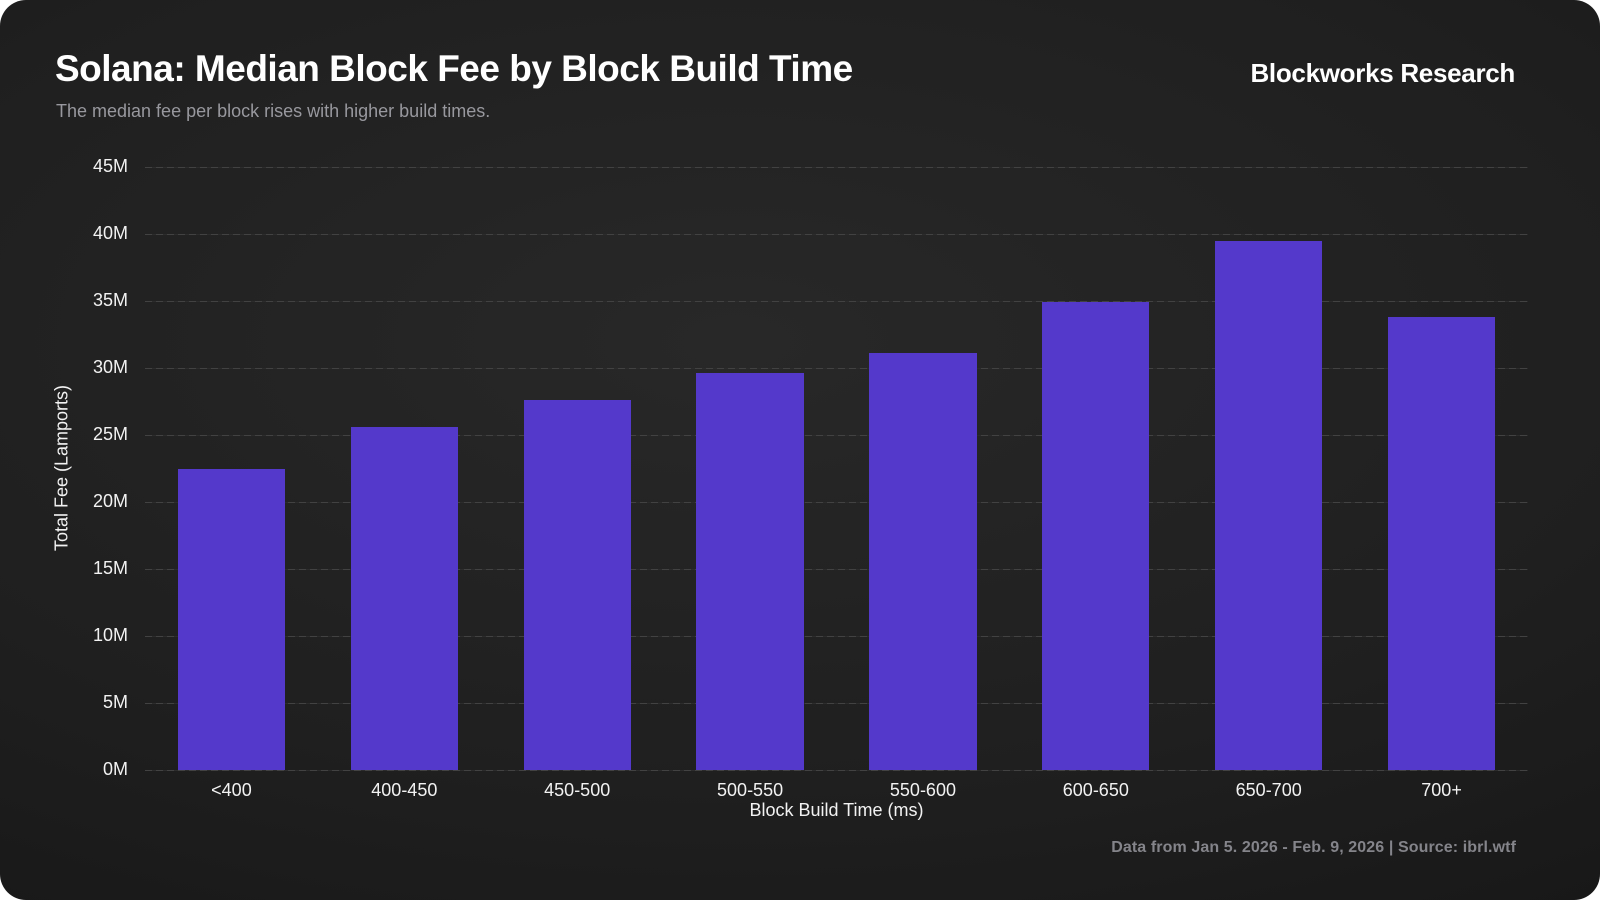 Image resolution: width=1600 pixels, height=900 pixels. What do you see at coordinates (922, 790) in the screenshot?
I see `x-tick-label: 550-600` at bounding box center [922, 790].